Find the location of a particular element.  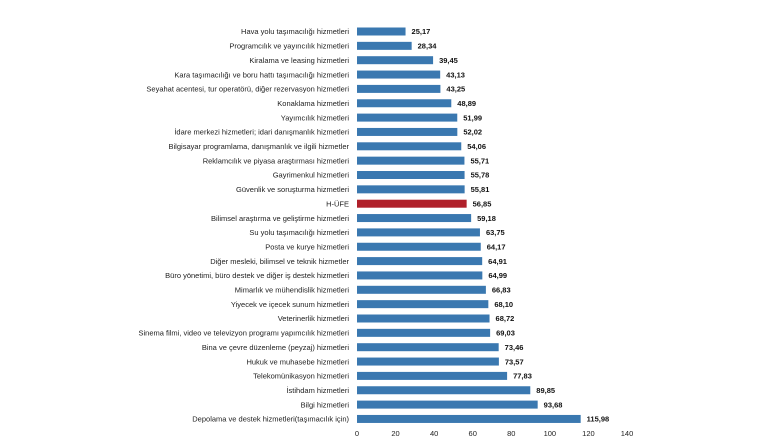

value-label: 73,57 is located at coordinates (514, 361).